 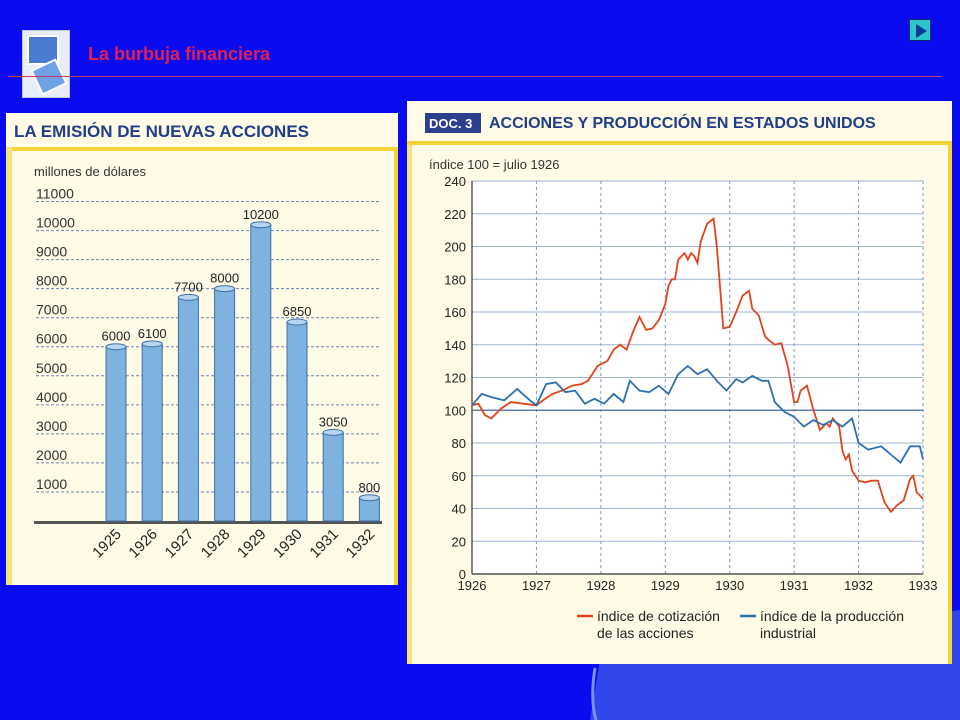 I want to click on bar-data-label: 3050, so click(x=333, y=421).